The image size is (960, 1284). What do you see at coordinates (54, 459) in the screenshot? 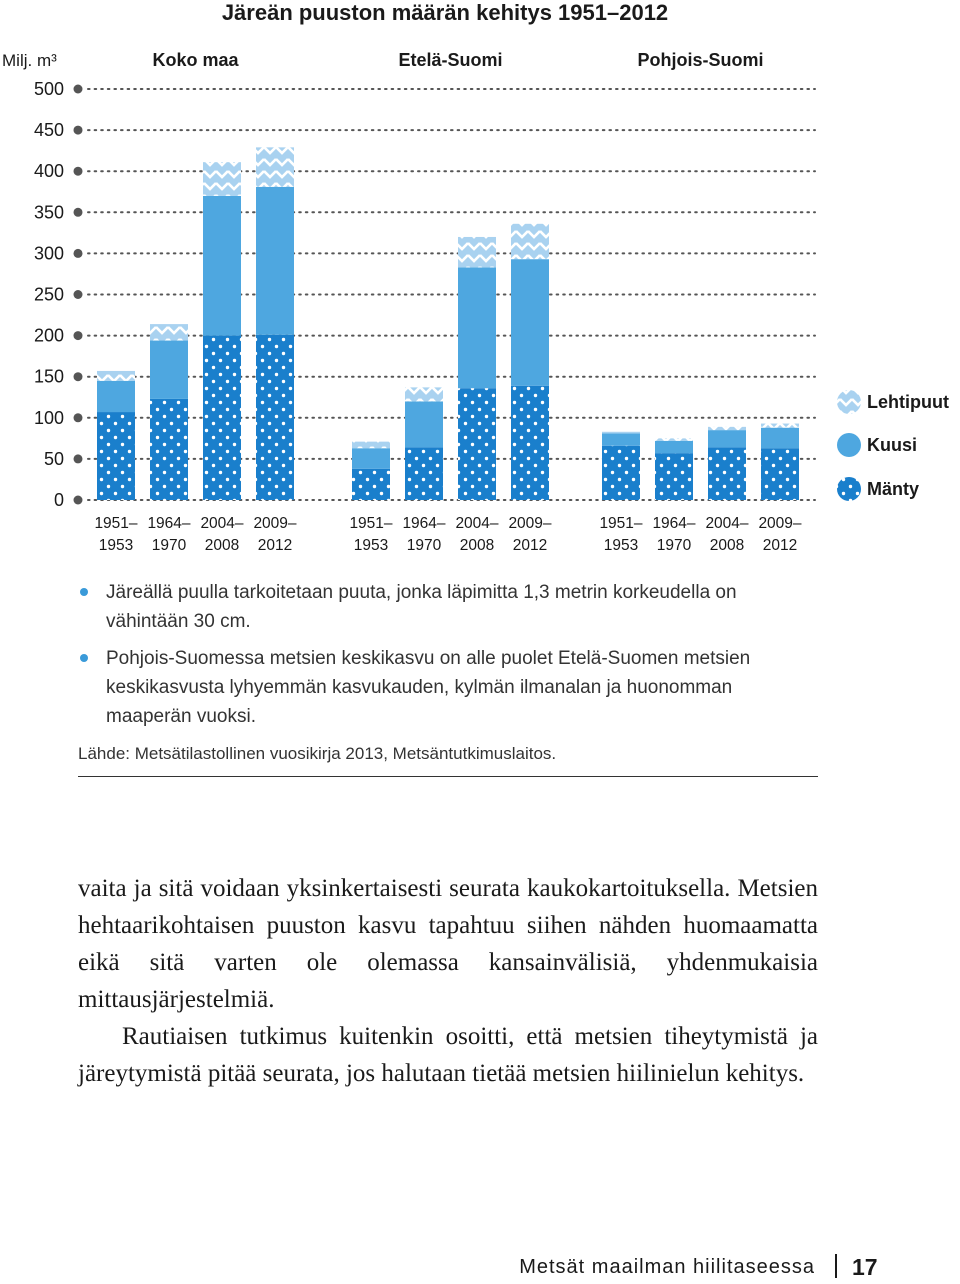
I see `y-tick-label: 50` at bounding box center [54, 459].